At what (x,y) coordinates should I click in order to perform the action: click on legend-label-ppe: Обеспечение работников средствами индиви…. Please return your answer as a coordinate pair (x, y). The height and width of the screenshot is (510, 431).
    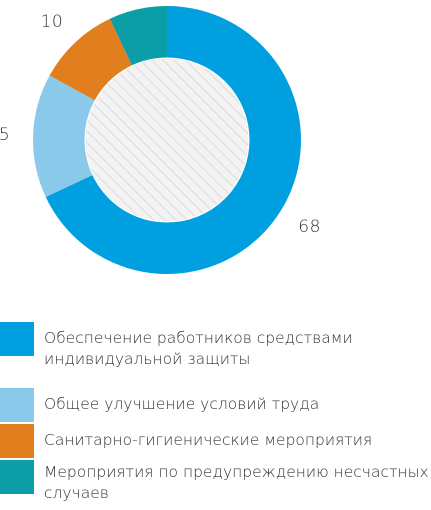
    Looking at the image, I should click on (198, 348).